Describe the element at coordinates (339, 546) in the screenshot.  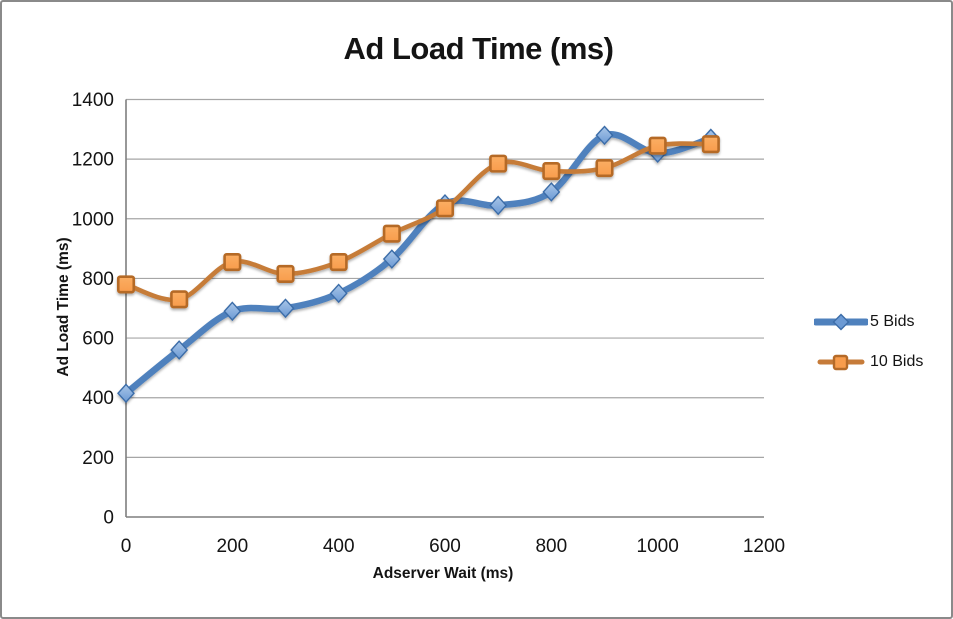
I see `x-tick-label: 400` at that location.